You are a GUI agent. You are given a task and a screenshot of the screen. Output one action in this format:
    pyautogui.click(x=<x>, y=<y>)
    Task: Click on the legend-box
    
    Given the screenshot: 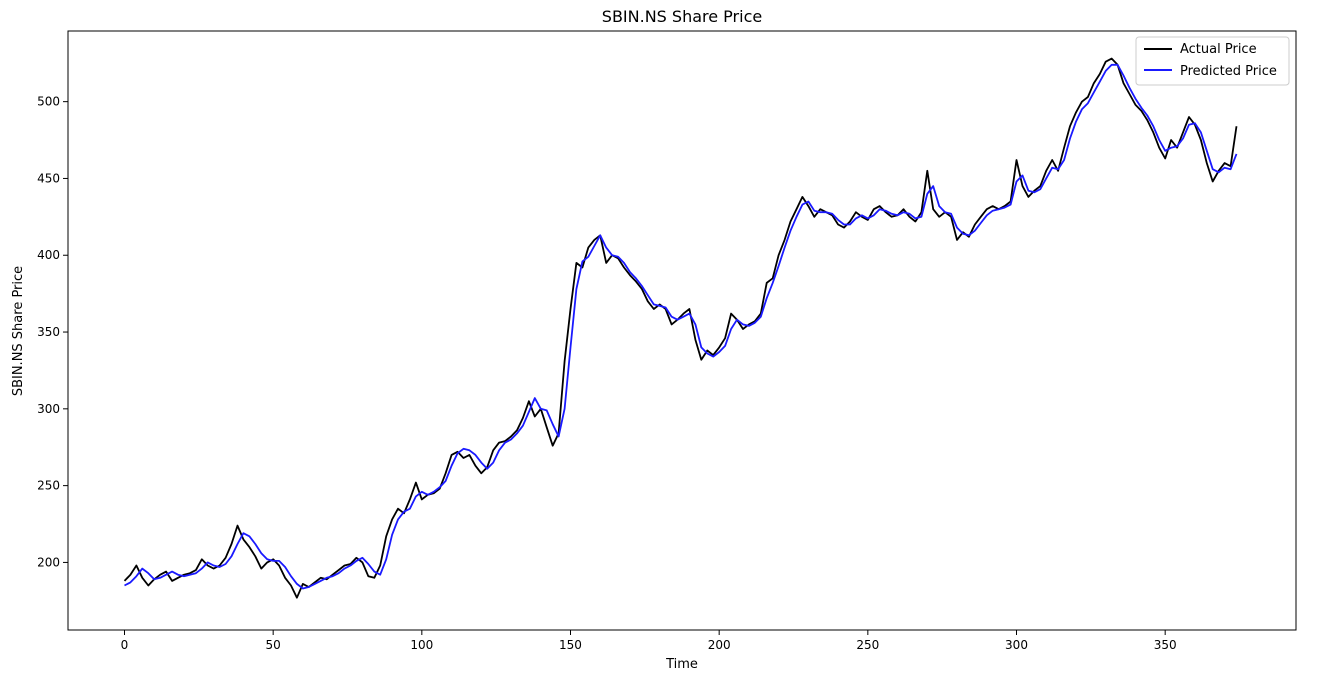 What is the action you would take?
    pyautogui.click(x=1212, y=61)
    